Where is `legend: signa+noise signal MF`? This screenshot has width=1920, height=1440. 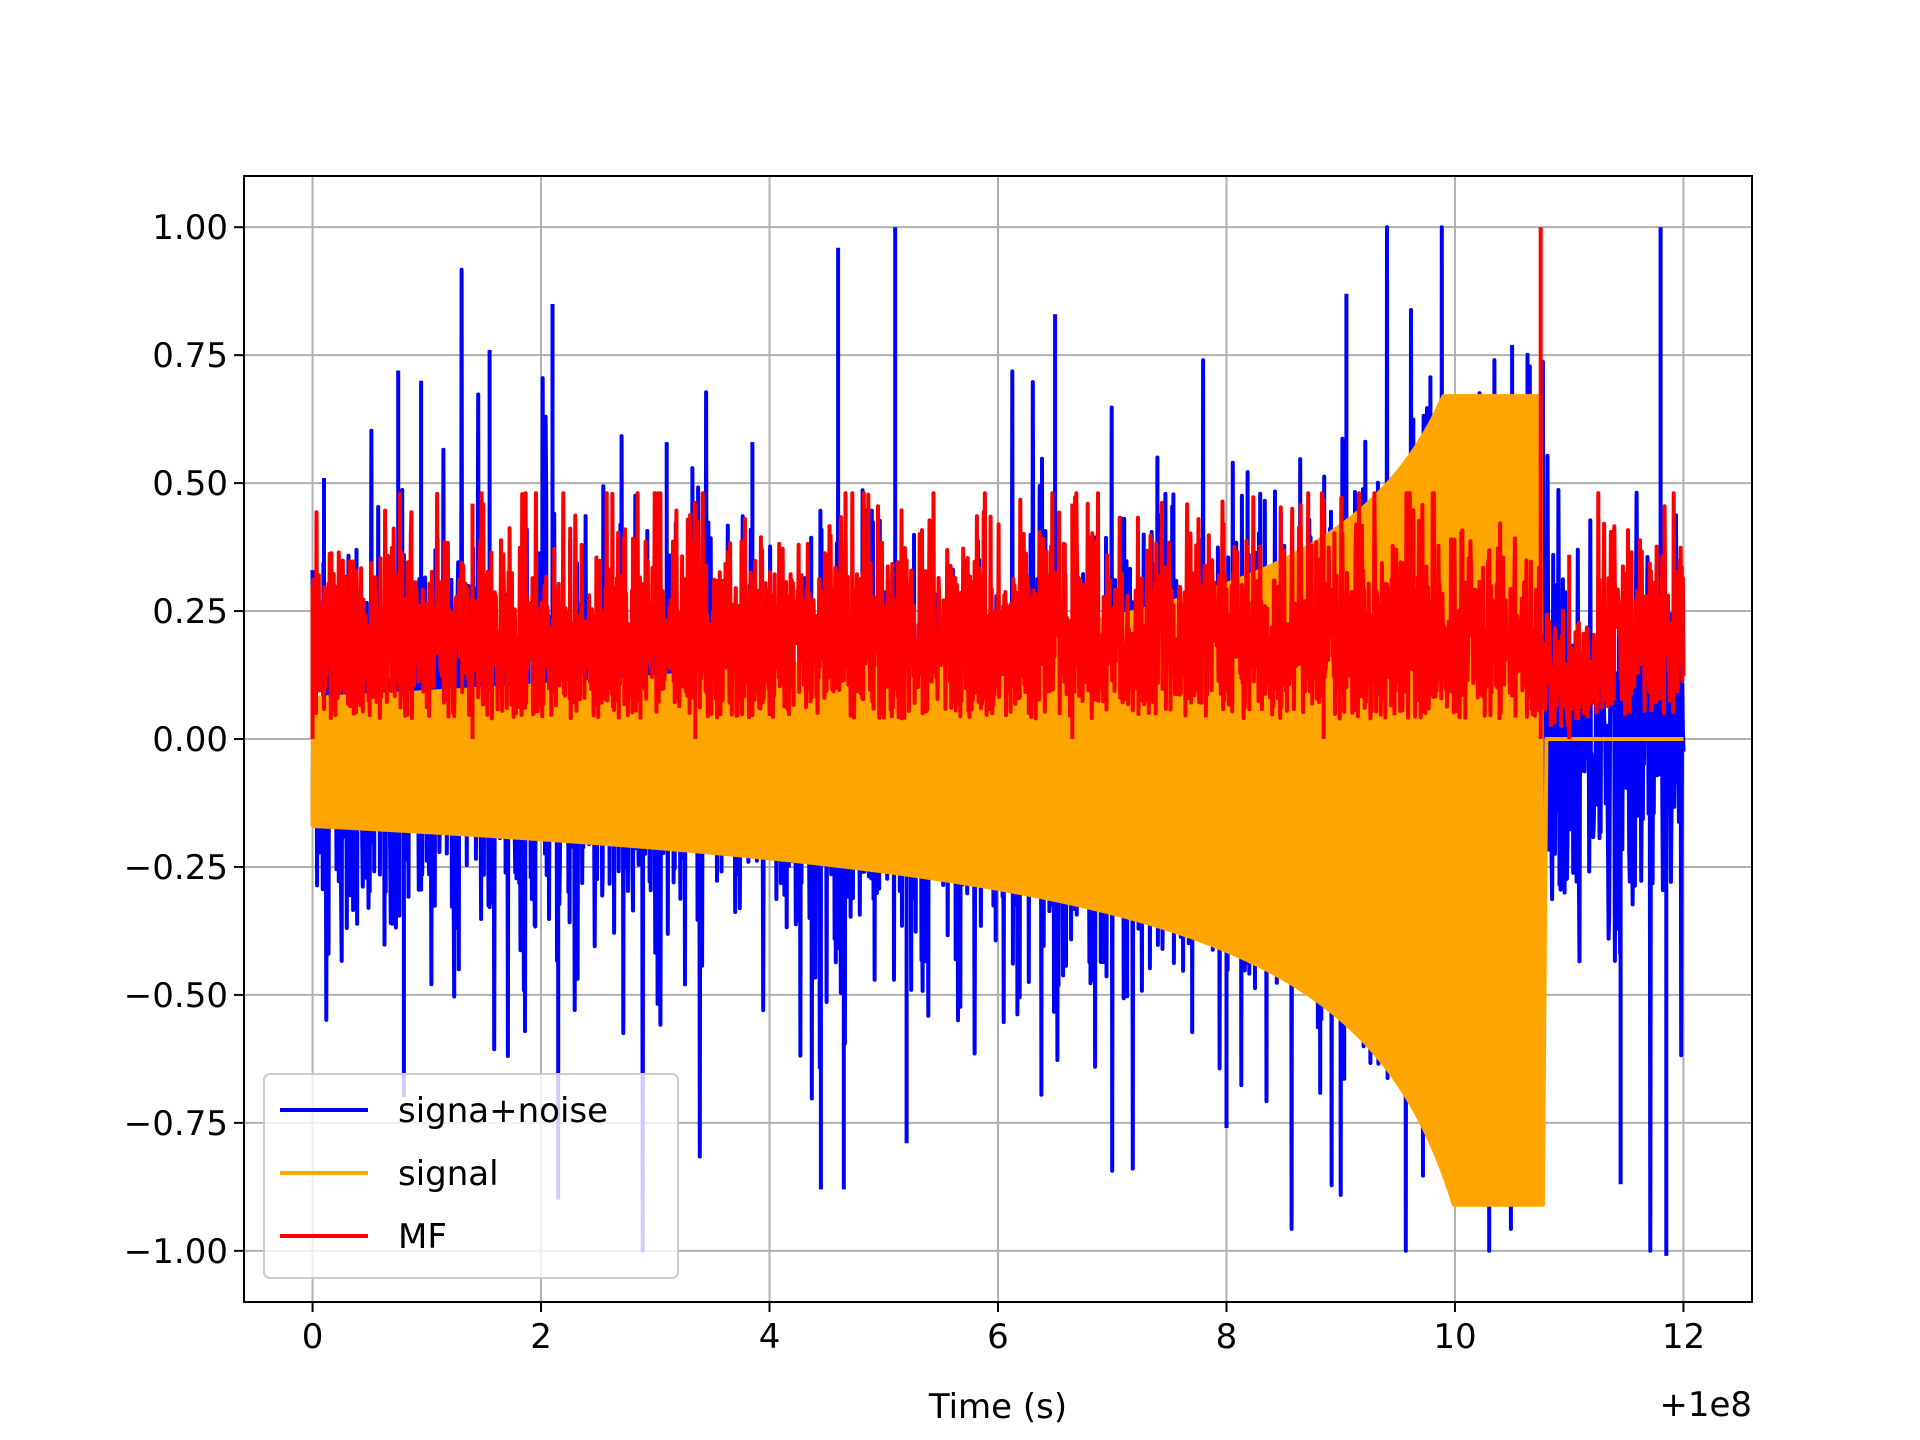
legend: signa+noise signal MF is located at coordinates (471, 1176).